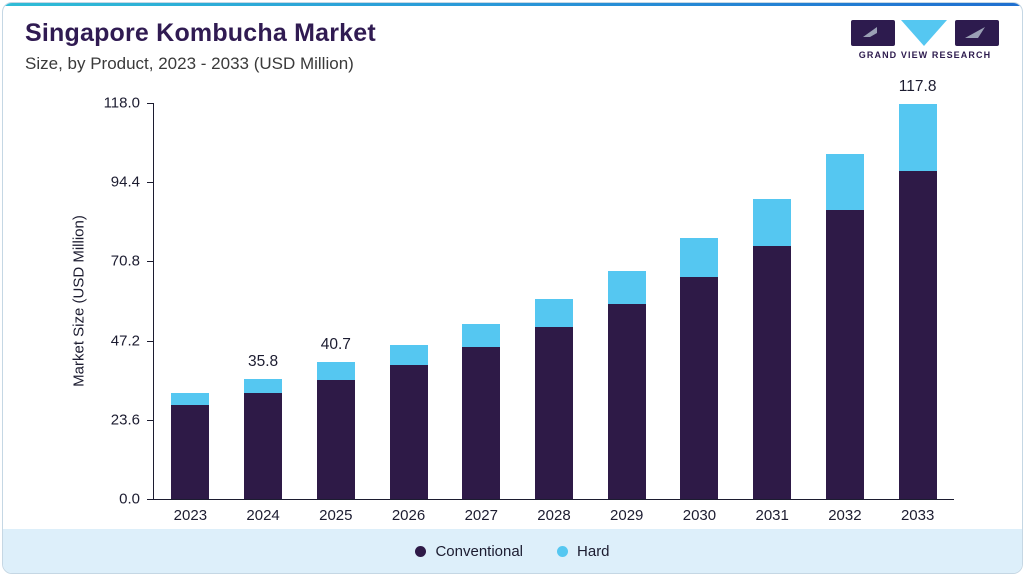 The width and height of the screenshot is (1025, 576). I want to click on bar-2024, so click(263, 438).